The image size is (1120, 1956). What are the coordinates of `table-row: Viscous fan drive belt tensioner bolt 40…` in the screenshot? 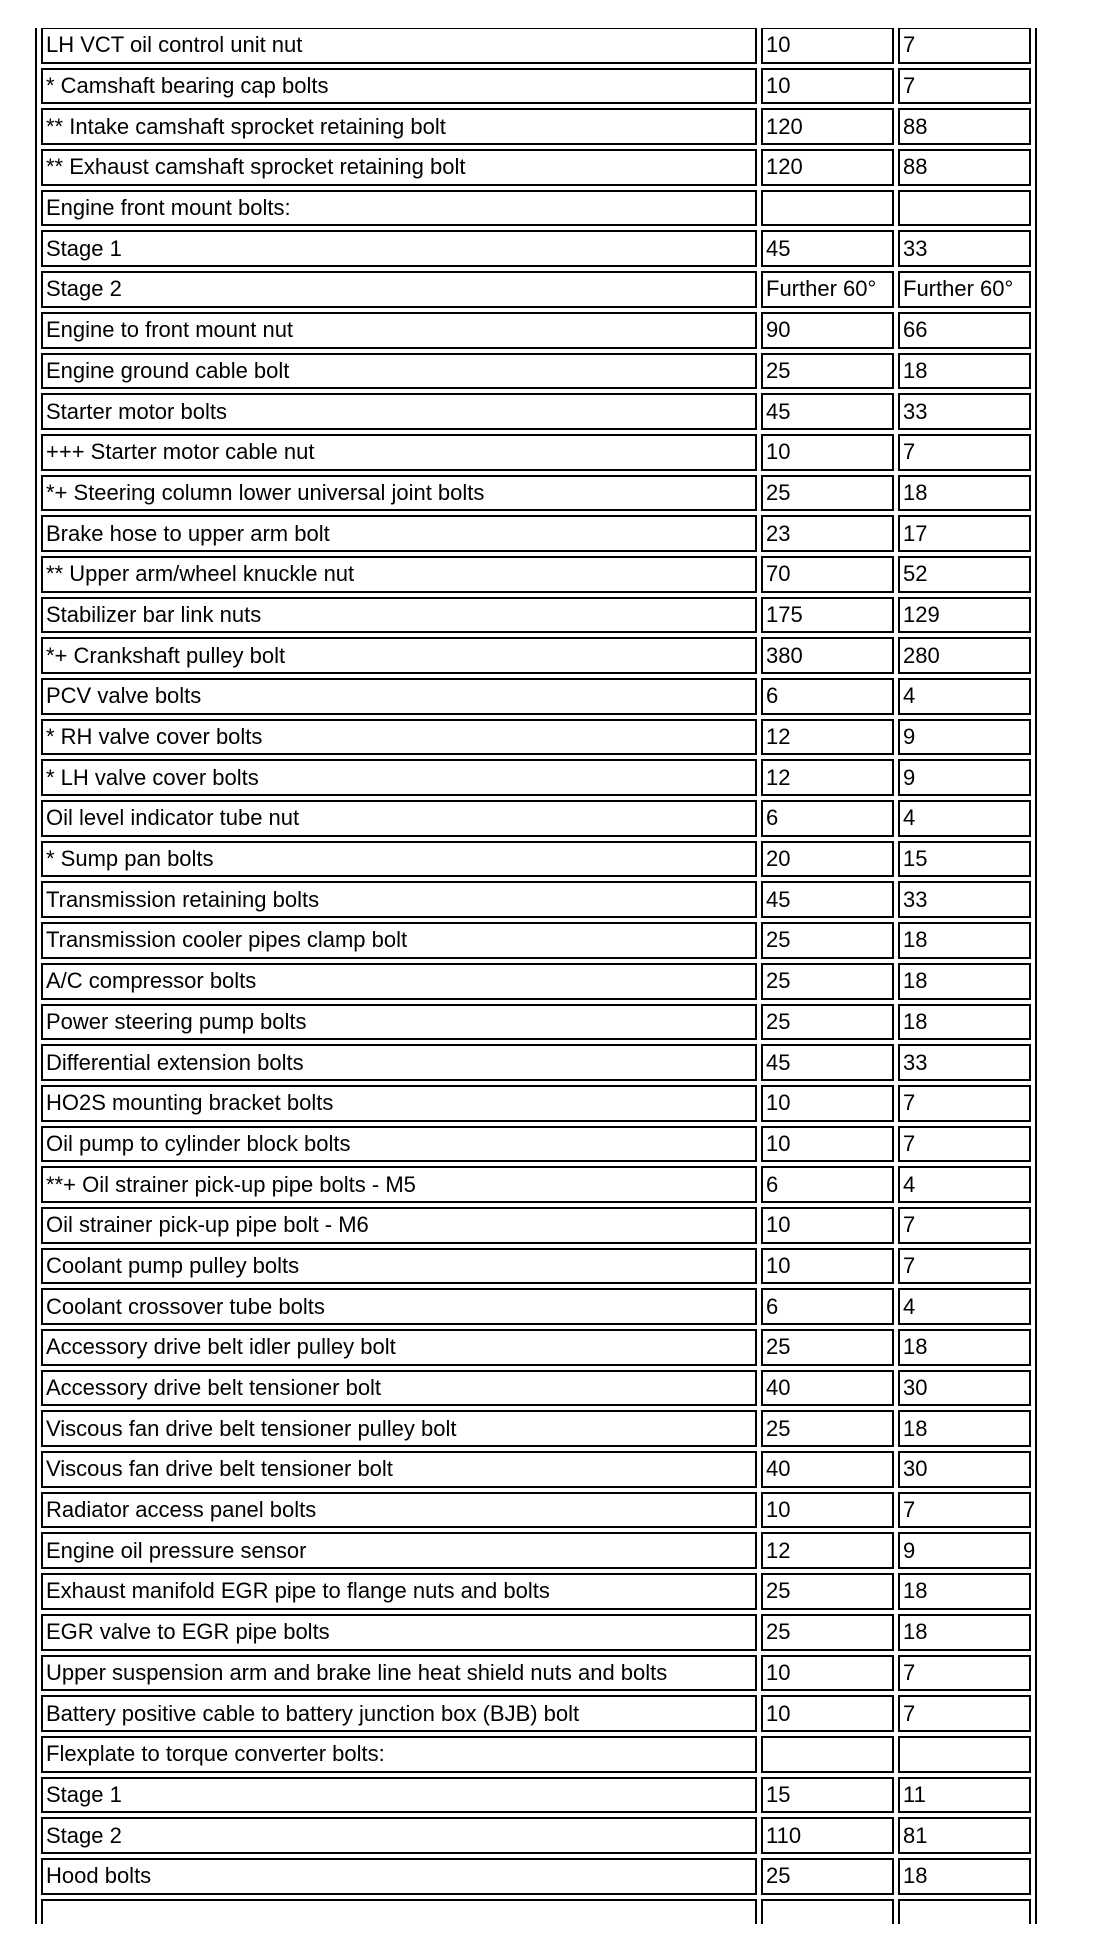 It's located at (536, 1469).